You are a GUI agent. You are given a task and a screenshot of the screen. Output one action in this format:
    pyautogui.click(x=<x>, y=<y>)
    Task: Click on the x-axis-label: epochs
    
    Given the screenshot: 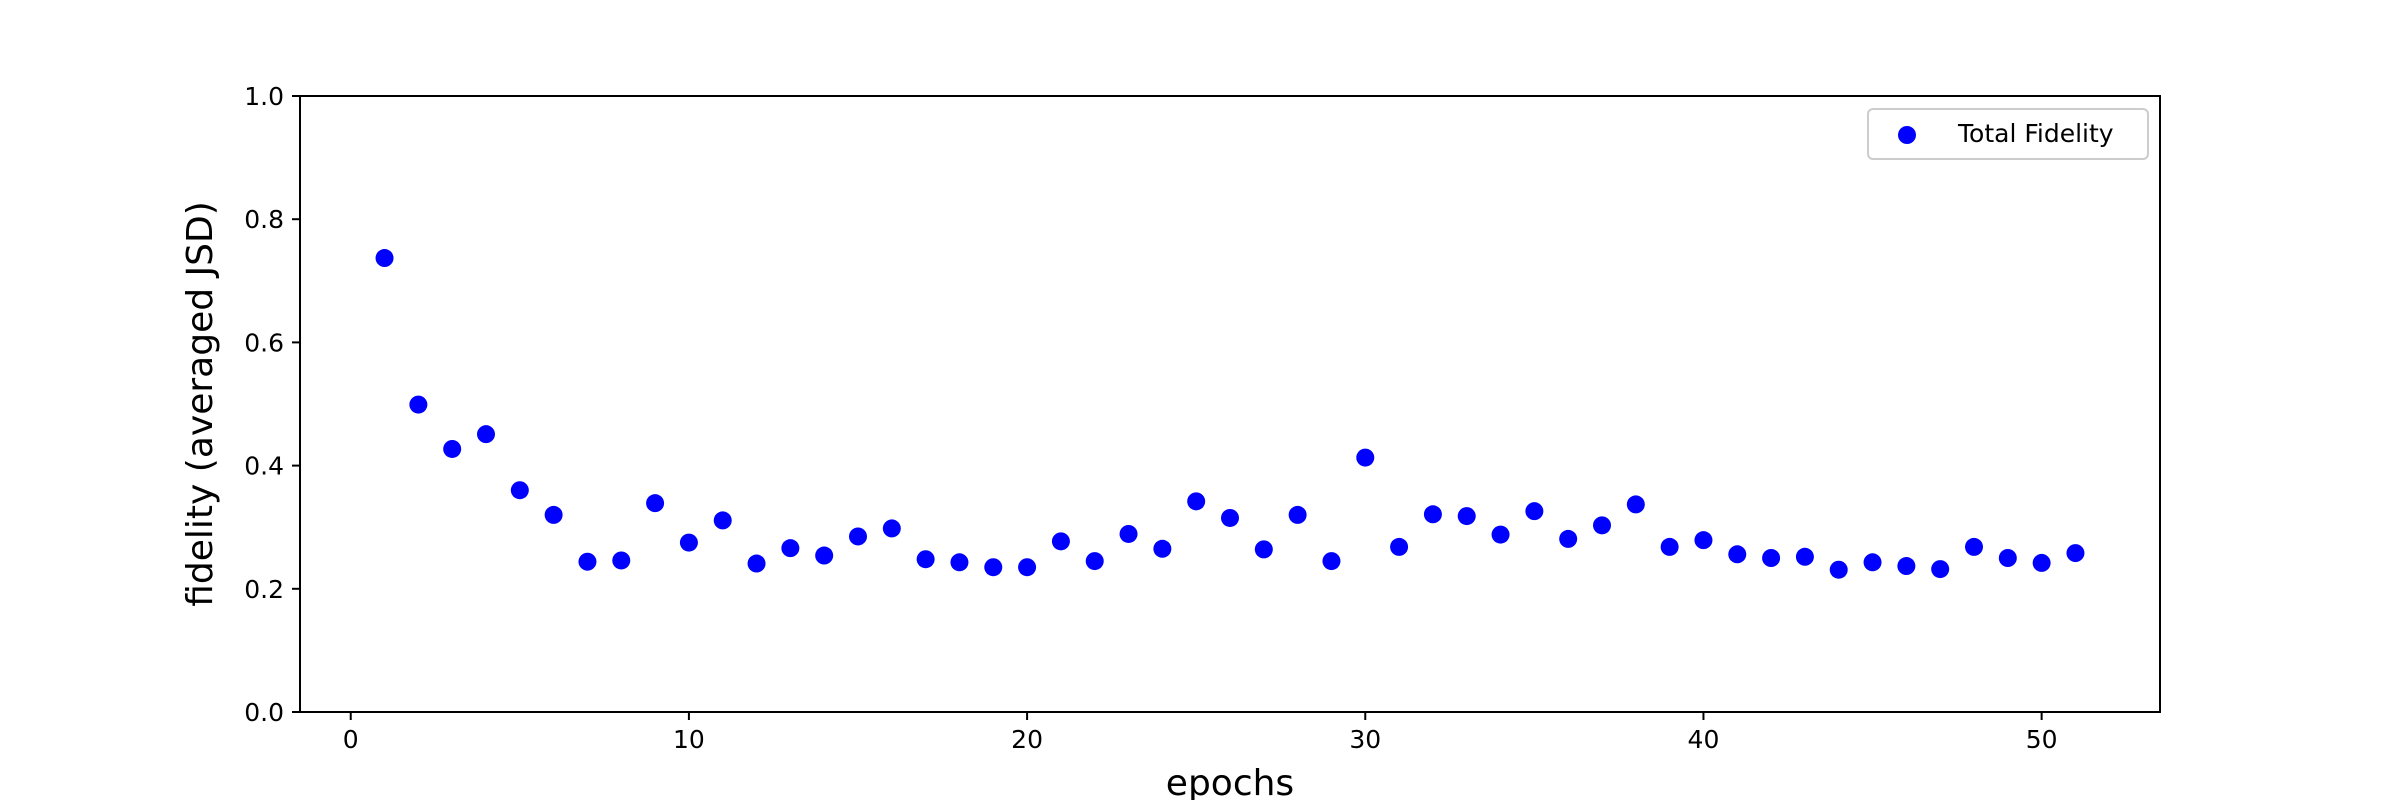 What is the action you would take?
    pyautogui.click(x=1230, y=781)
    